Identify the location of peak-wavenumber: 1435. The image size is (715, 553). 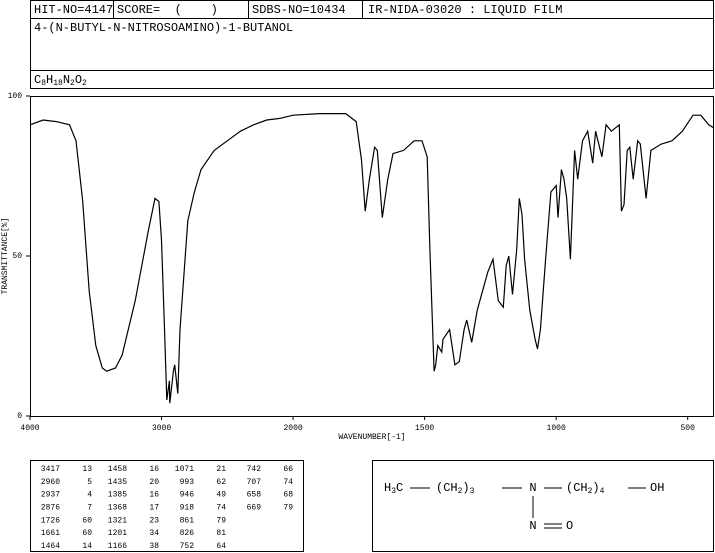
(117, 482).